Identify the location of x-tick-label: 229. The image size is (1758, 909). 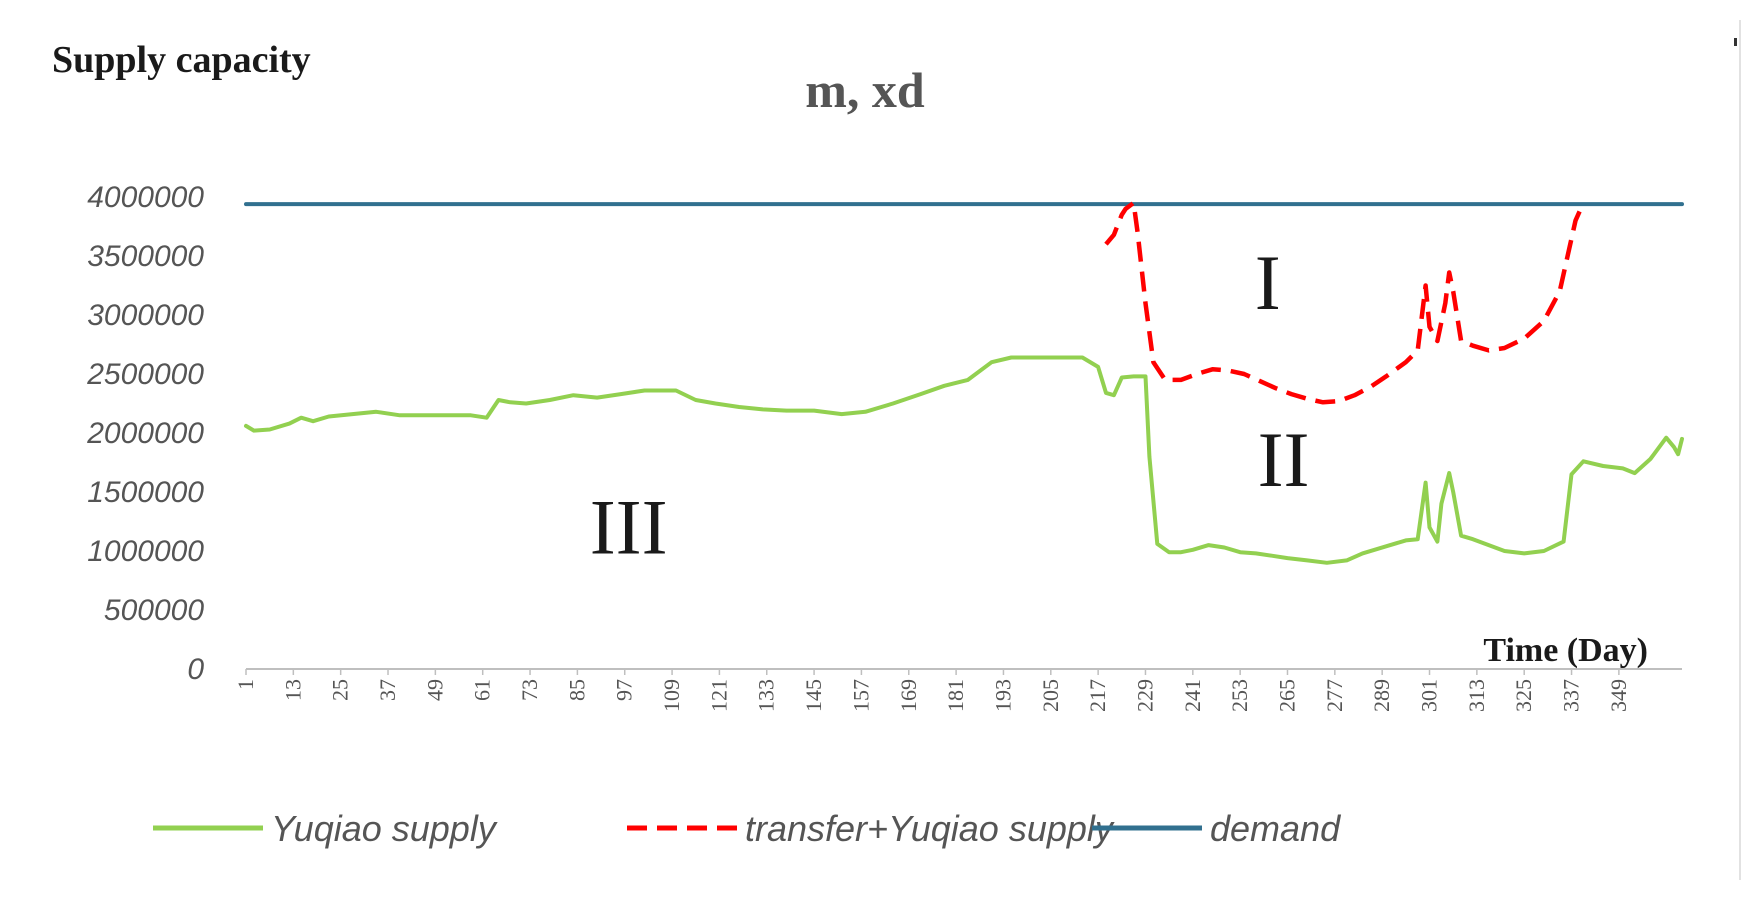
(1144, 695).